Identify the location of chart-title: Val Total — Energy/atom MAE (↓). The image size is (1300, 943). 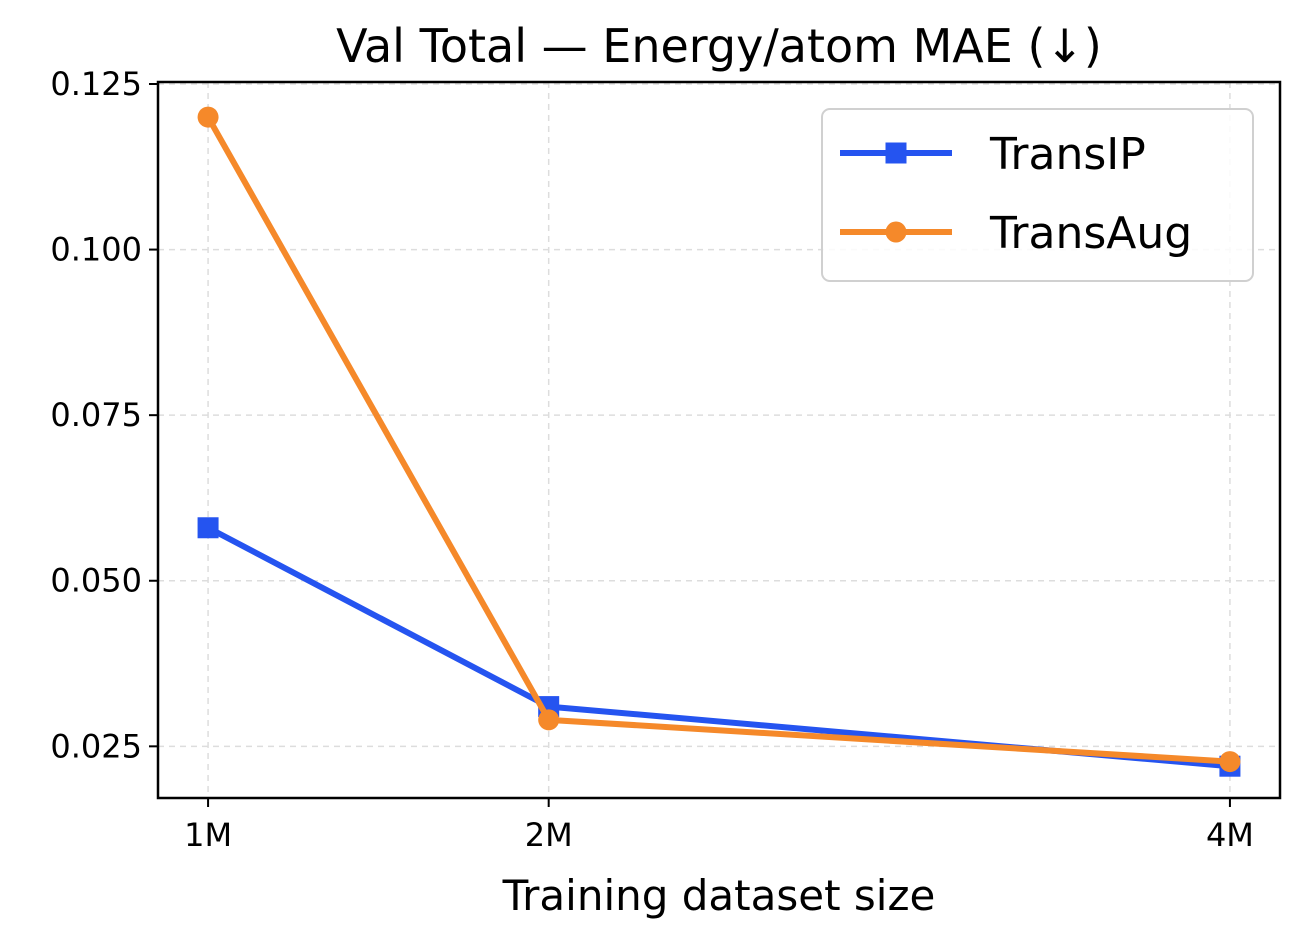
(719, 46).